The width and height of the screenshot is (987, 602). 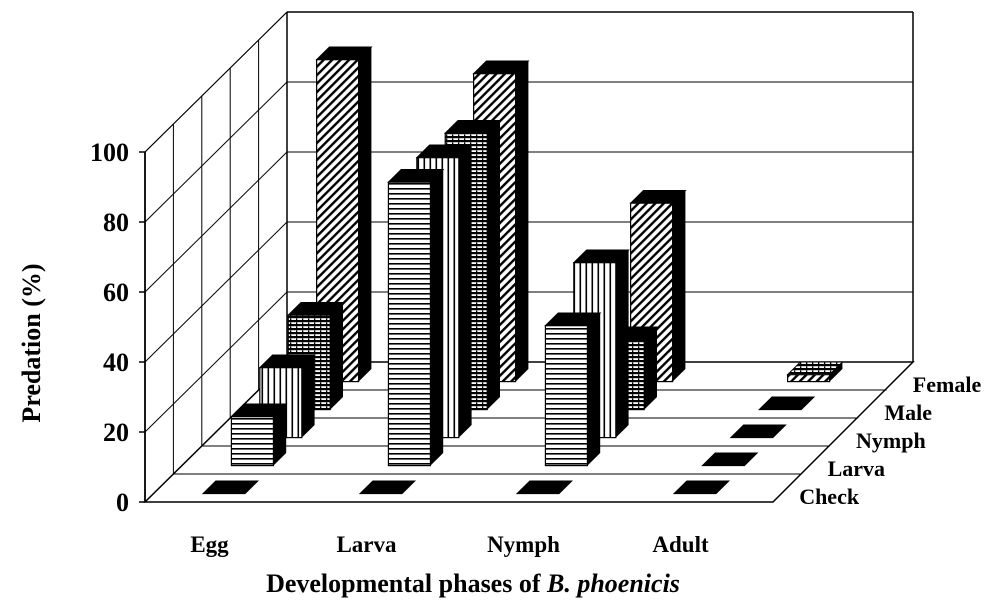 What do you see at coordinates (116, 362) in the screenshot?
I see `y-tick-label: 40` at bounding box center [116, 362].